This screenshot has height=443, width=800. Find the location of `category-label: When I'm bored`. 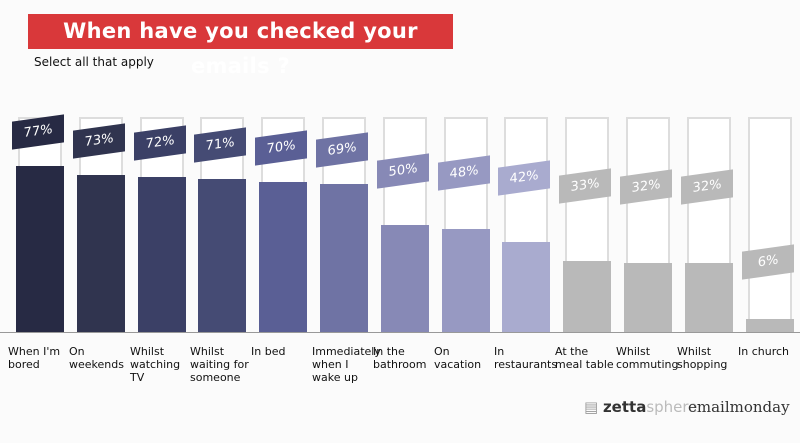

category-label: When I'm bored is located at coordinates (34, 358).